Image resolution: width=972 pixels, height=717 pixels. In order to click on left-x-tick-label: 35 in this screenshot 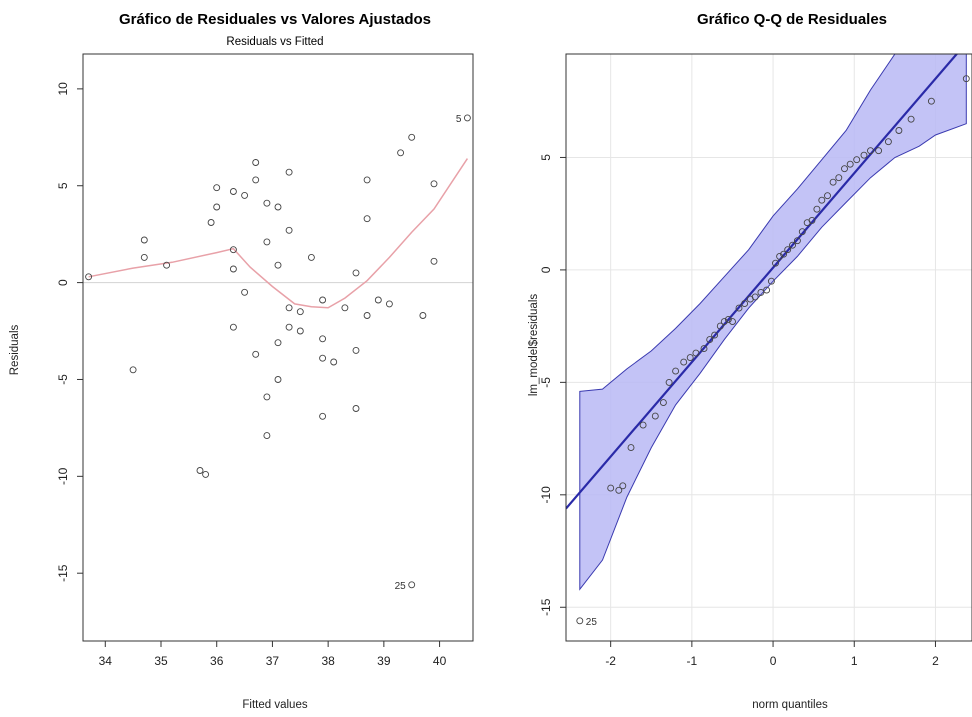, I will do `click(161, 661)`.